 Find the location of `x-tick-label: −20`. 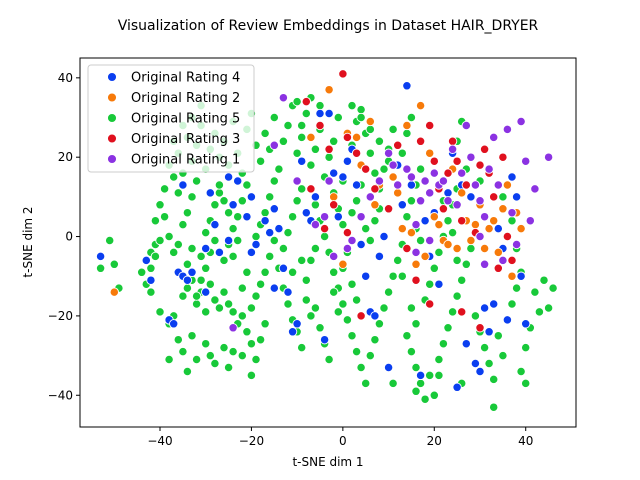

x-tick-label: −20 is located at coordinates (251, 441).